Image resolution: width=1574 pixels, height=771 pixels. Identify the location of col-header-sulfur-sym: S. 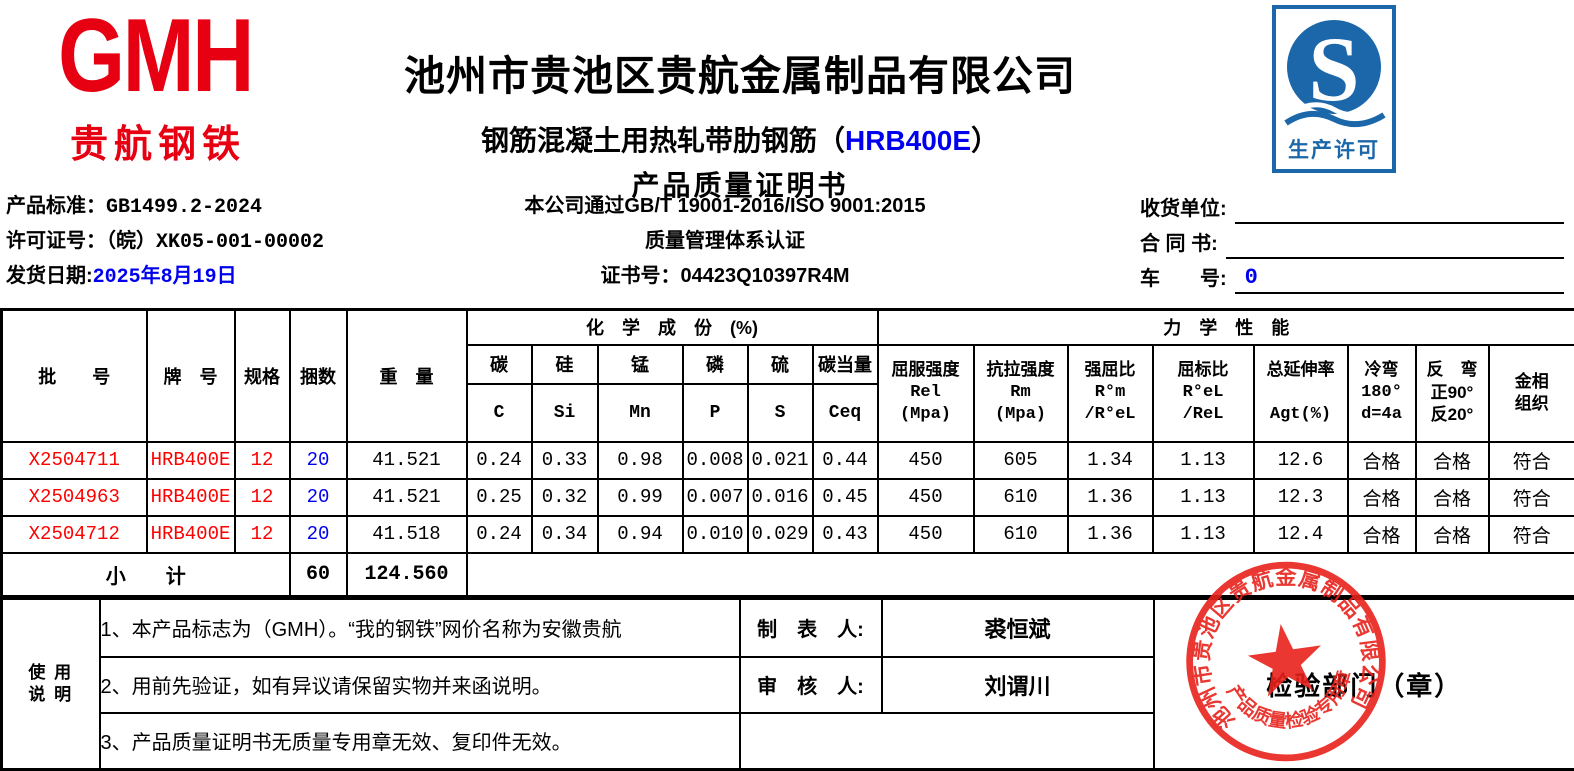
(780, 412).